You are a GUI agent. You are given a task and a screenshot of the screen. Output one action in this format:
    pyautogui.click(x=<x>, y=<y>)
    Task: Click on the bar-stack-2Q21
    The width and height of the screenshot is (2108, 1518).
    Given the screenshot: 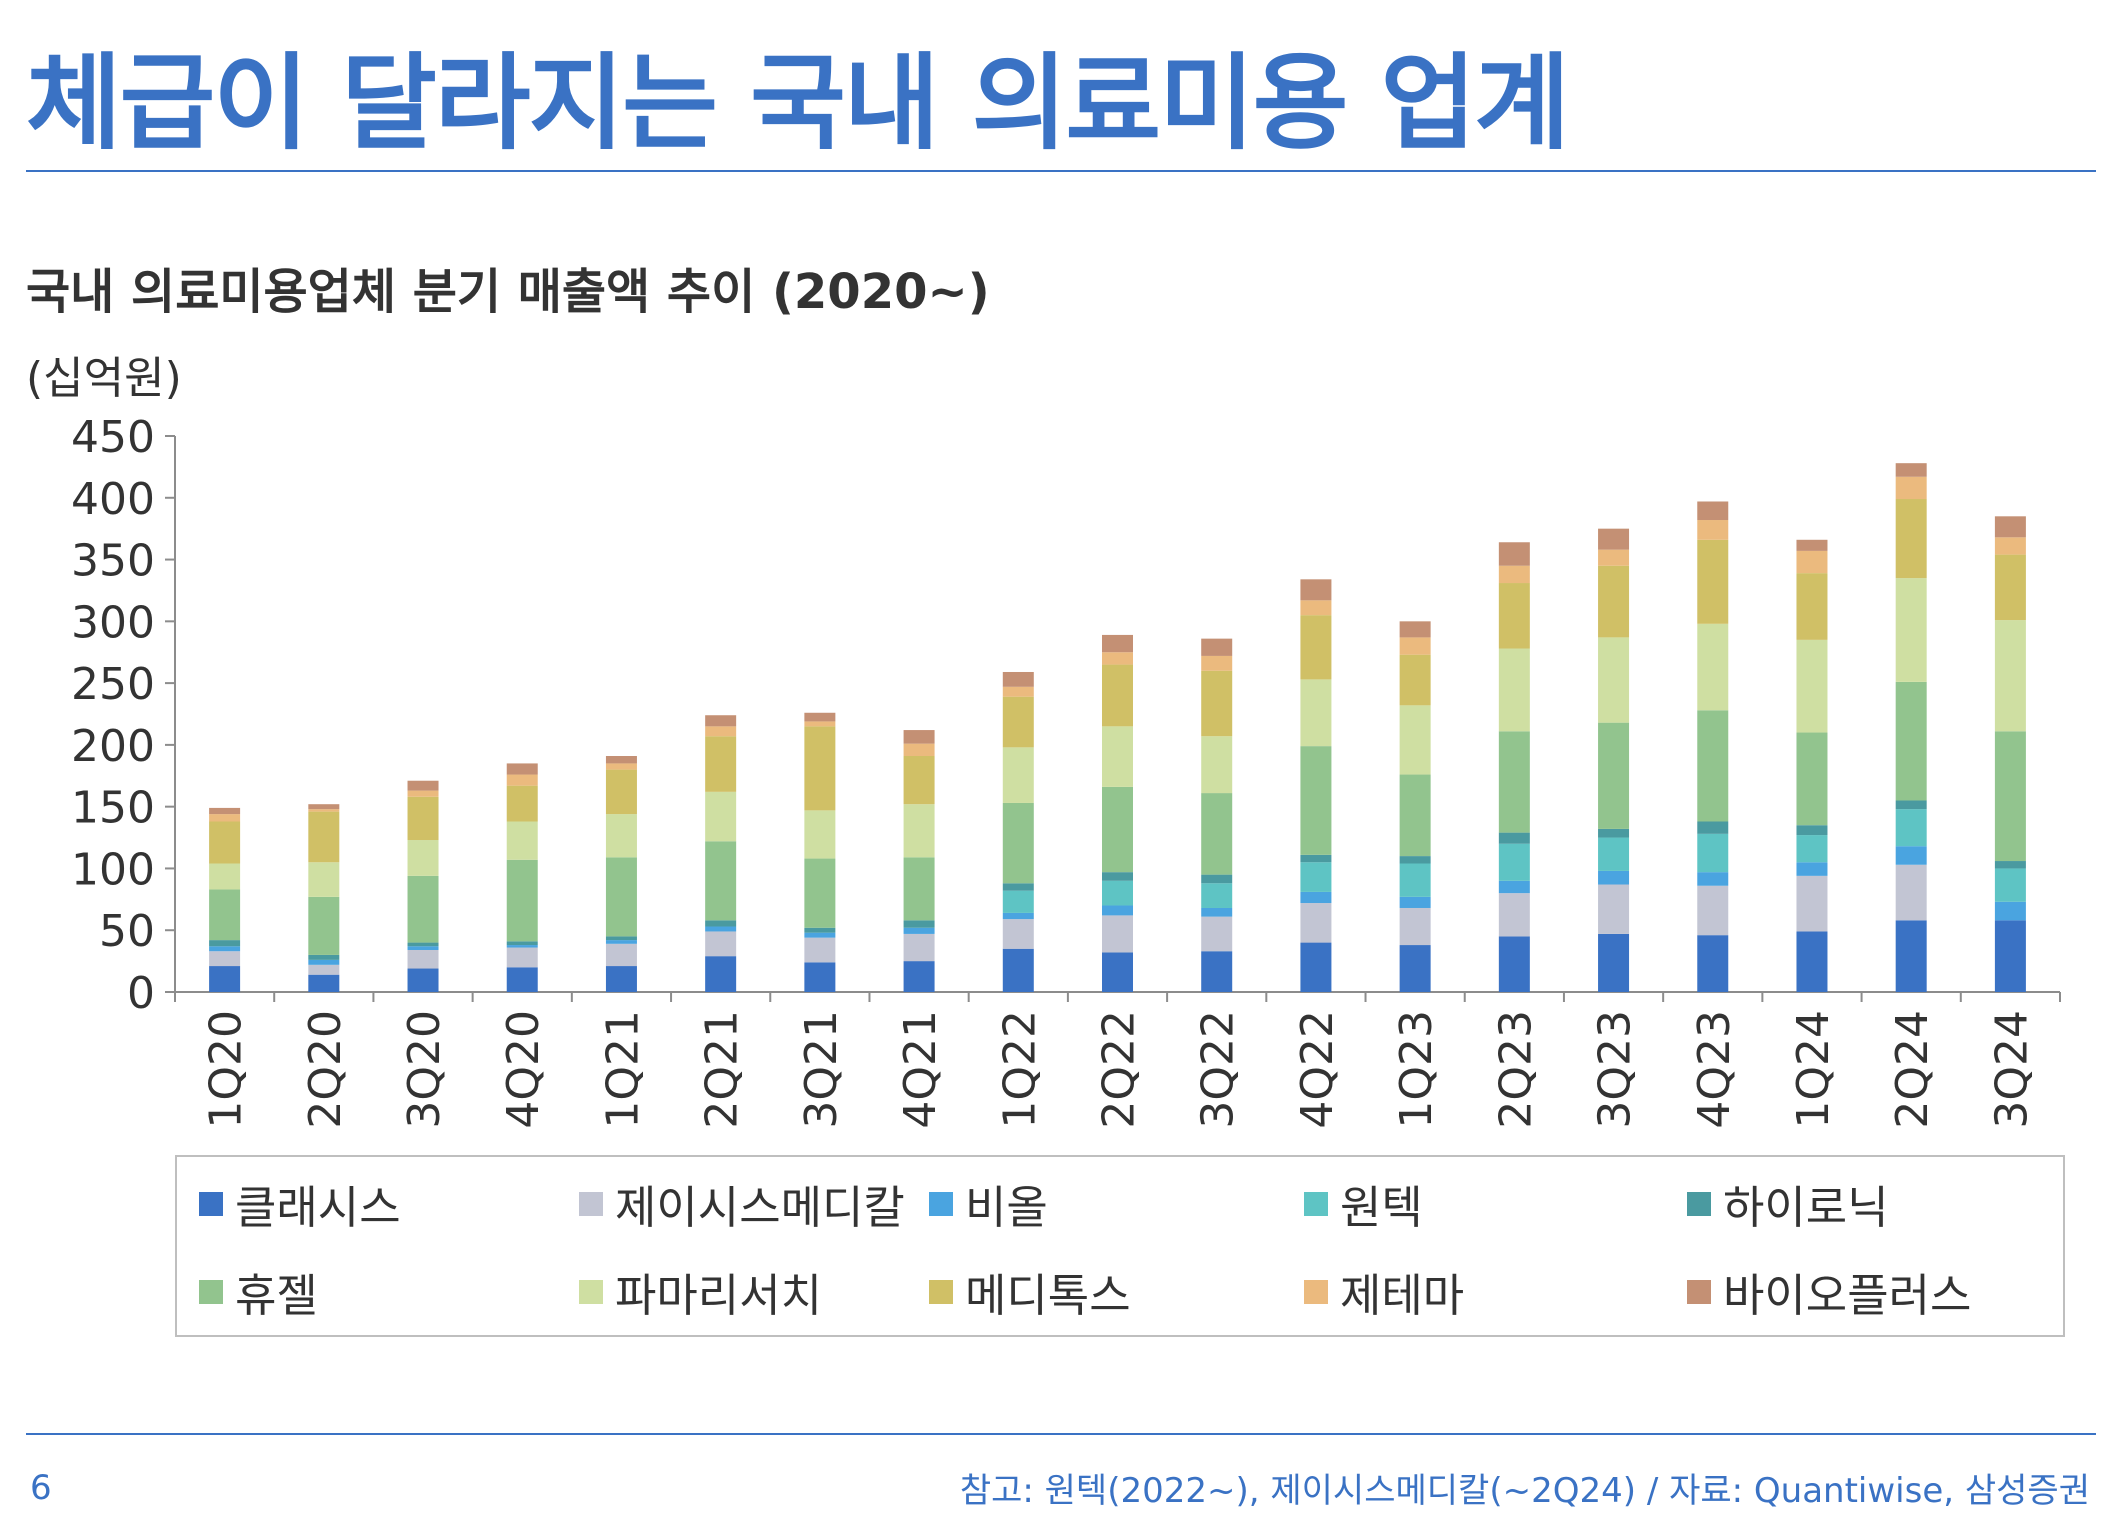 What is the action you would take?
    pyautogui.click(x=721, y=853)
    